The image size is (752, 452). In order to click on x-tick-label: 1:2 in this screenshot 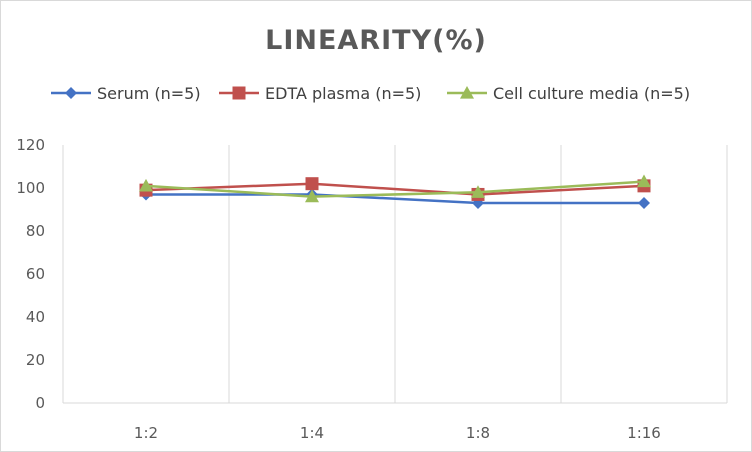, I will do `click(146, 433)`.